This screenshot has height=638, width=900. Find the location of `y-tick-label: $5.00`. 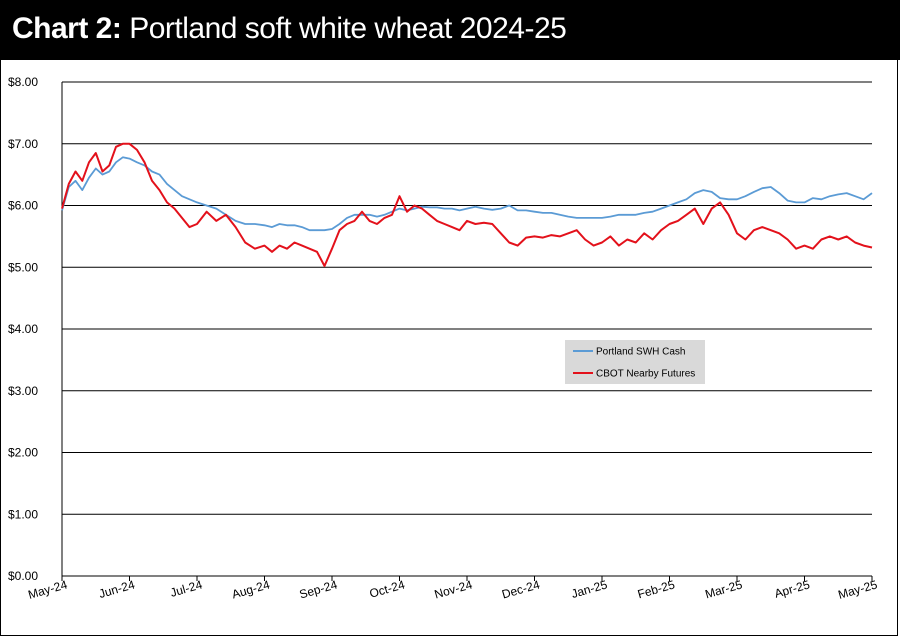

y-tick-label: $5.00 is located at coordinates (23, 267).